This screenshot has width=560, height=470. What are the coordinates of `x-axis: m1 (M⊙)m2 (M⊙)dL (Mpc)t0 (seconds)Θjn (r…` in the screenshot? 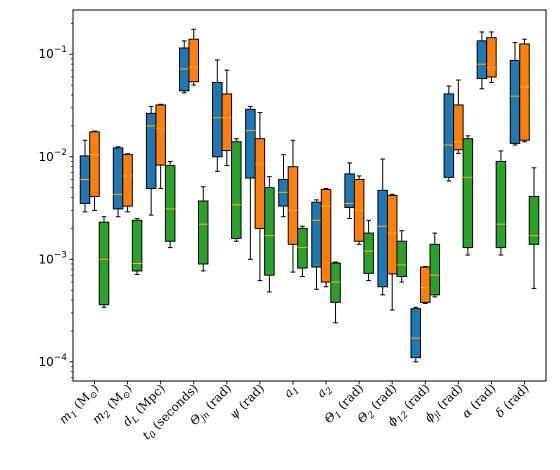 It's located at (294, 411).